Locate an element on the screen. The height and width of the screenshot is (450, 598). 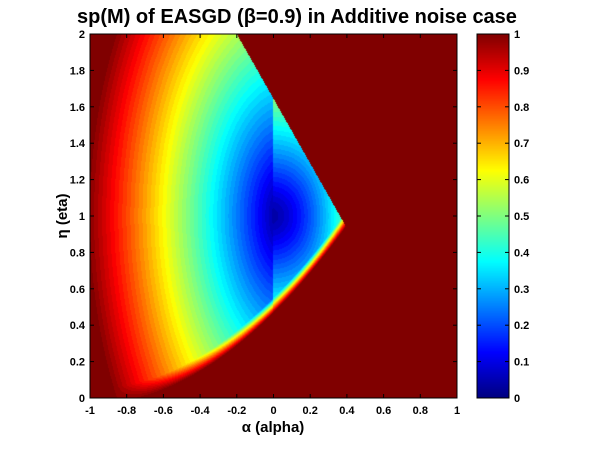
colorbar-tick-label: 0.3 is located at coordinates (521, 290).